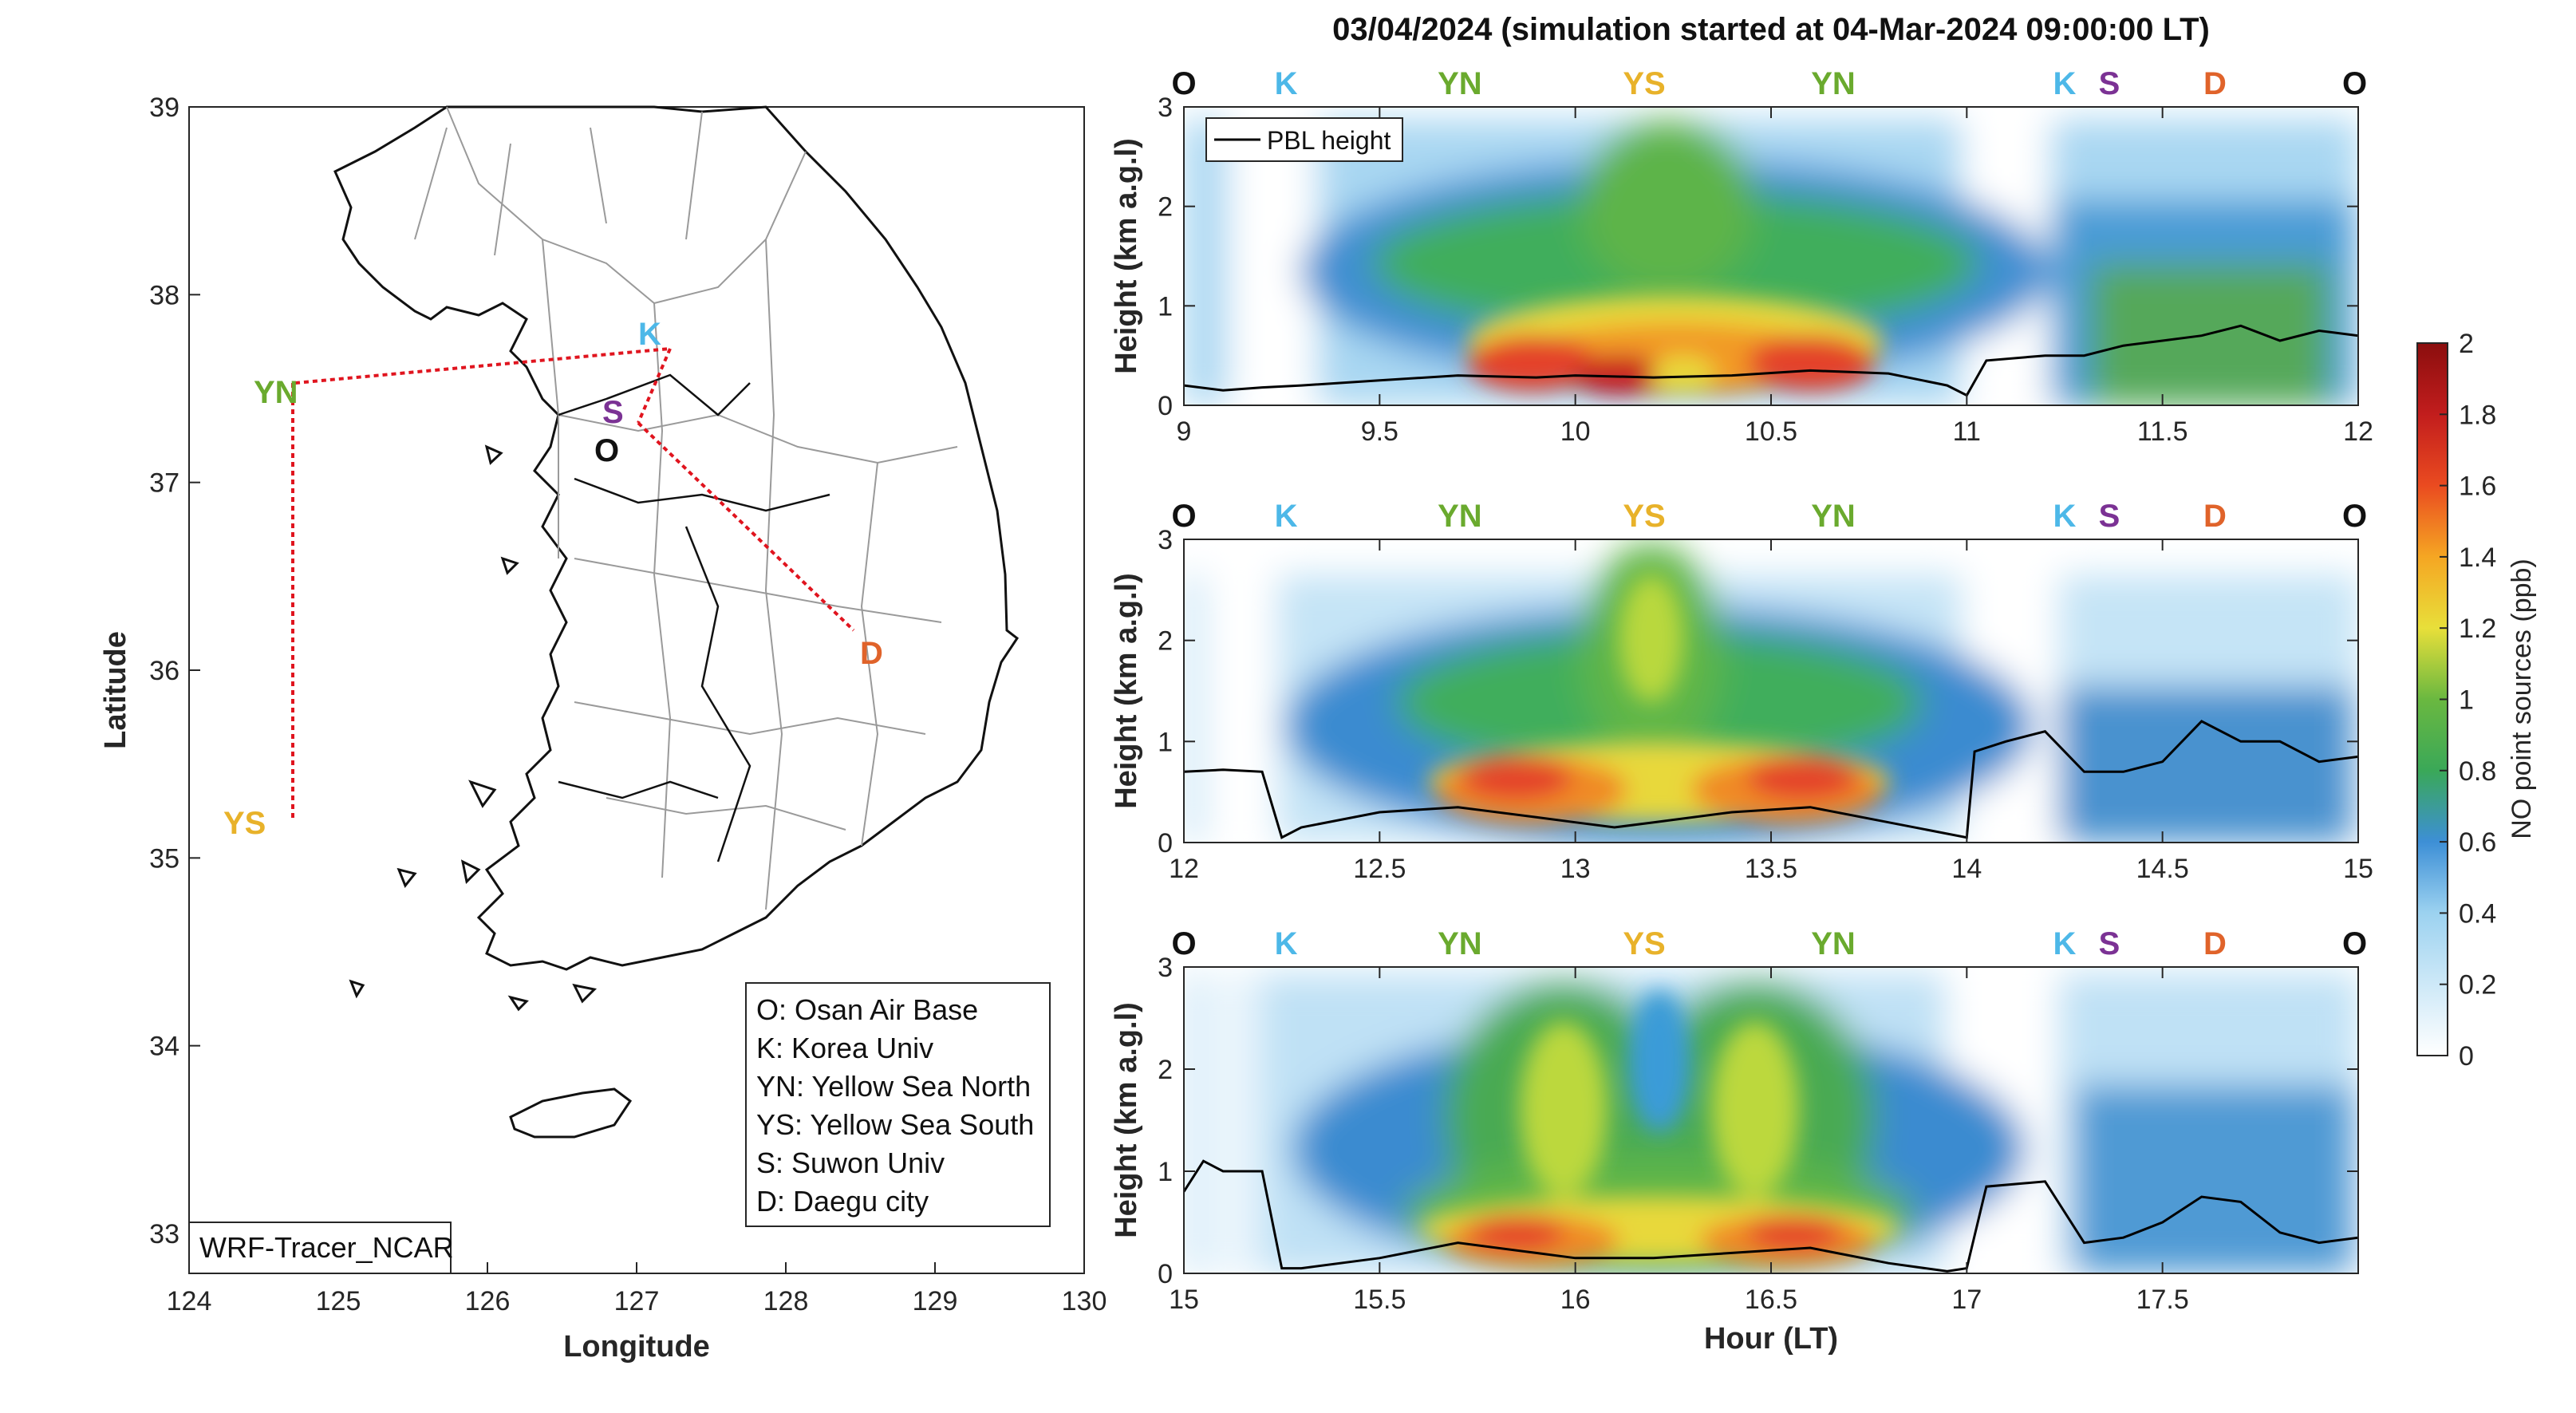 This screenshot has height=1413, width=2576. Describe the element at coordinates (845, 1048) in the screenshot. I see `site-legend-item: K: Korea Univ` at that location.